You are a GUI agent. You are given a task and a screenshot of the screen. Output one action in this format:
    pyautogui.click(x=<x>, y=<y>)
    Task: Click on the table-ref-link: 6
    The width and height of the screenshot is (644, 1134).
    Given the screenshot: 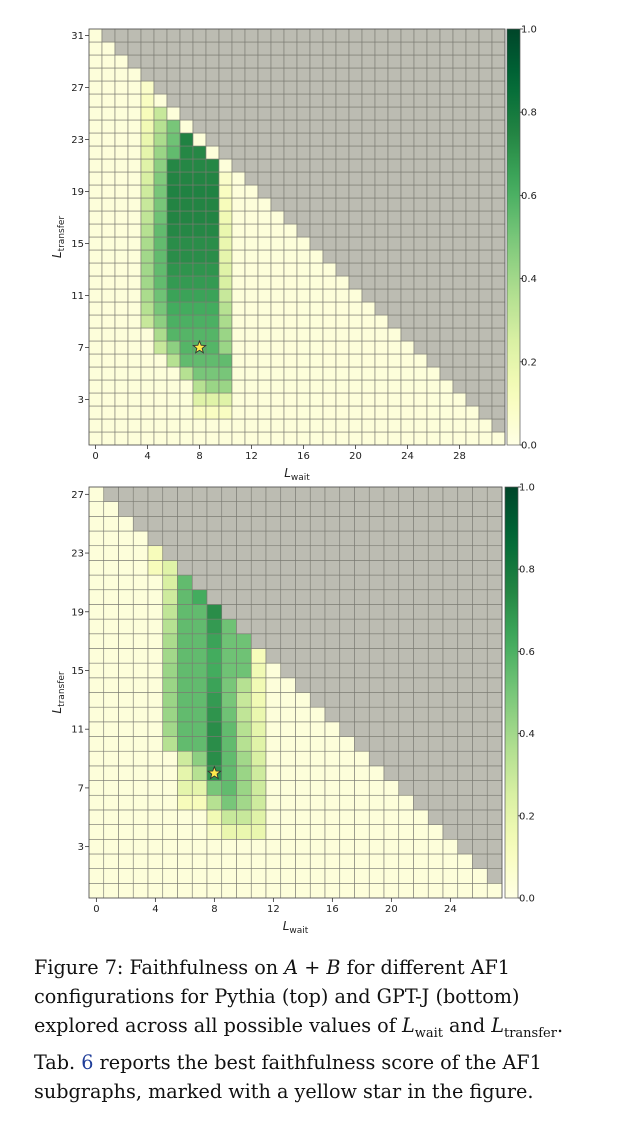 What is the action you would take?
    pyautogui.click(x=87, y=1062)
    